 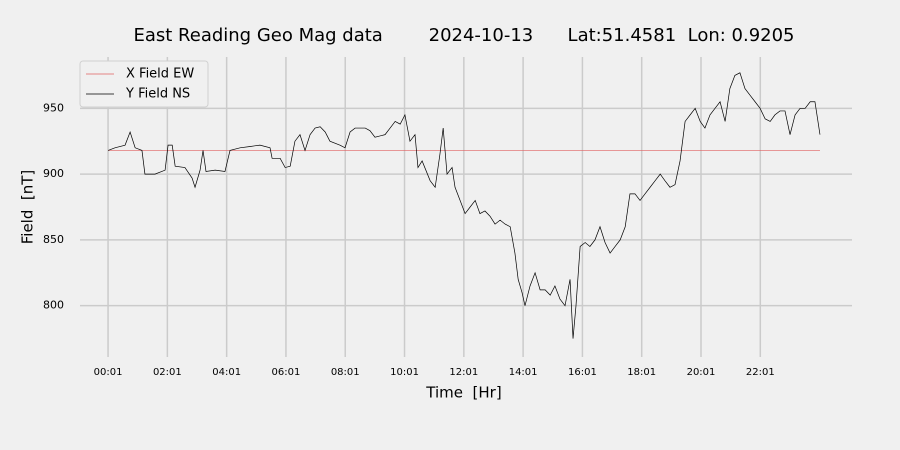 What do you see at coordinates (582, 372) in the screenshot?
I see `x-tick-label: 16:01` at bounding box center [582, 372].